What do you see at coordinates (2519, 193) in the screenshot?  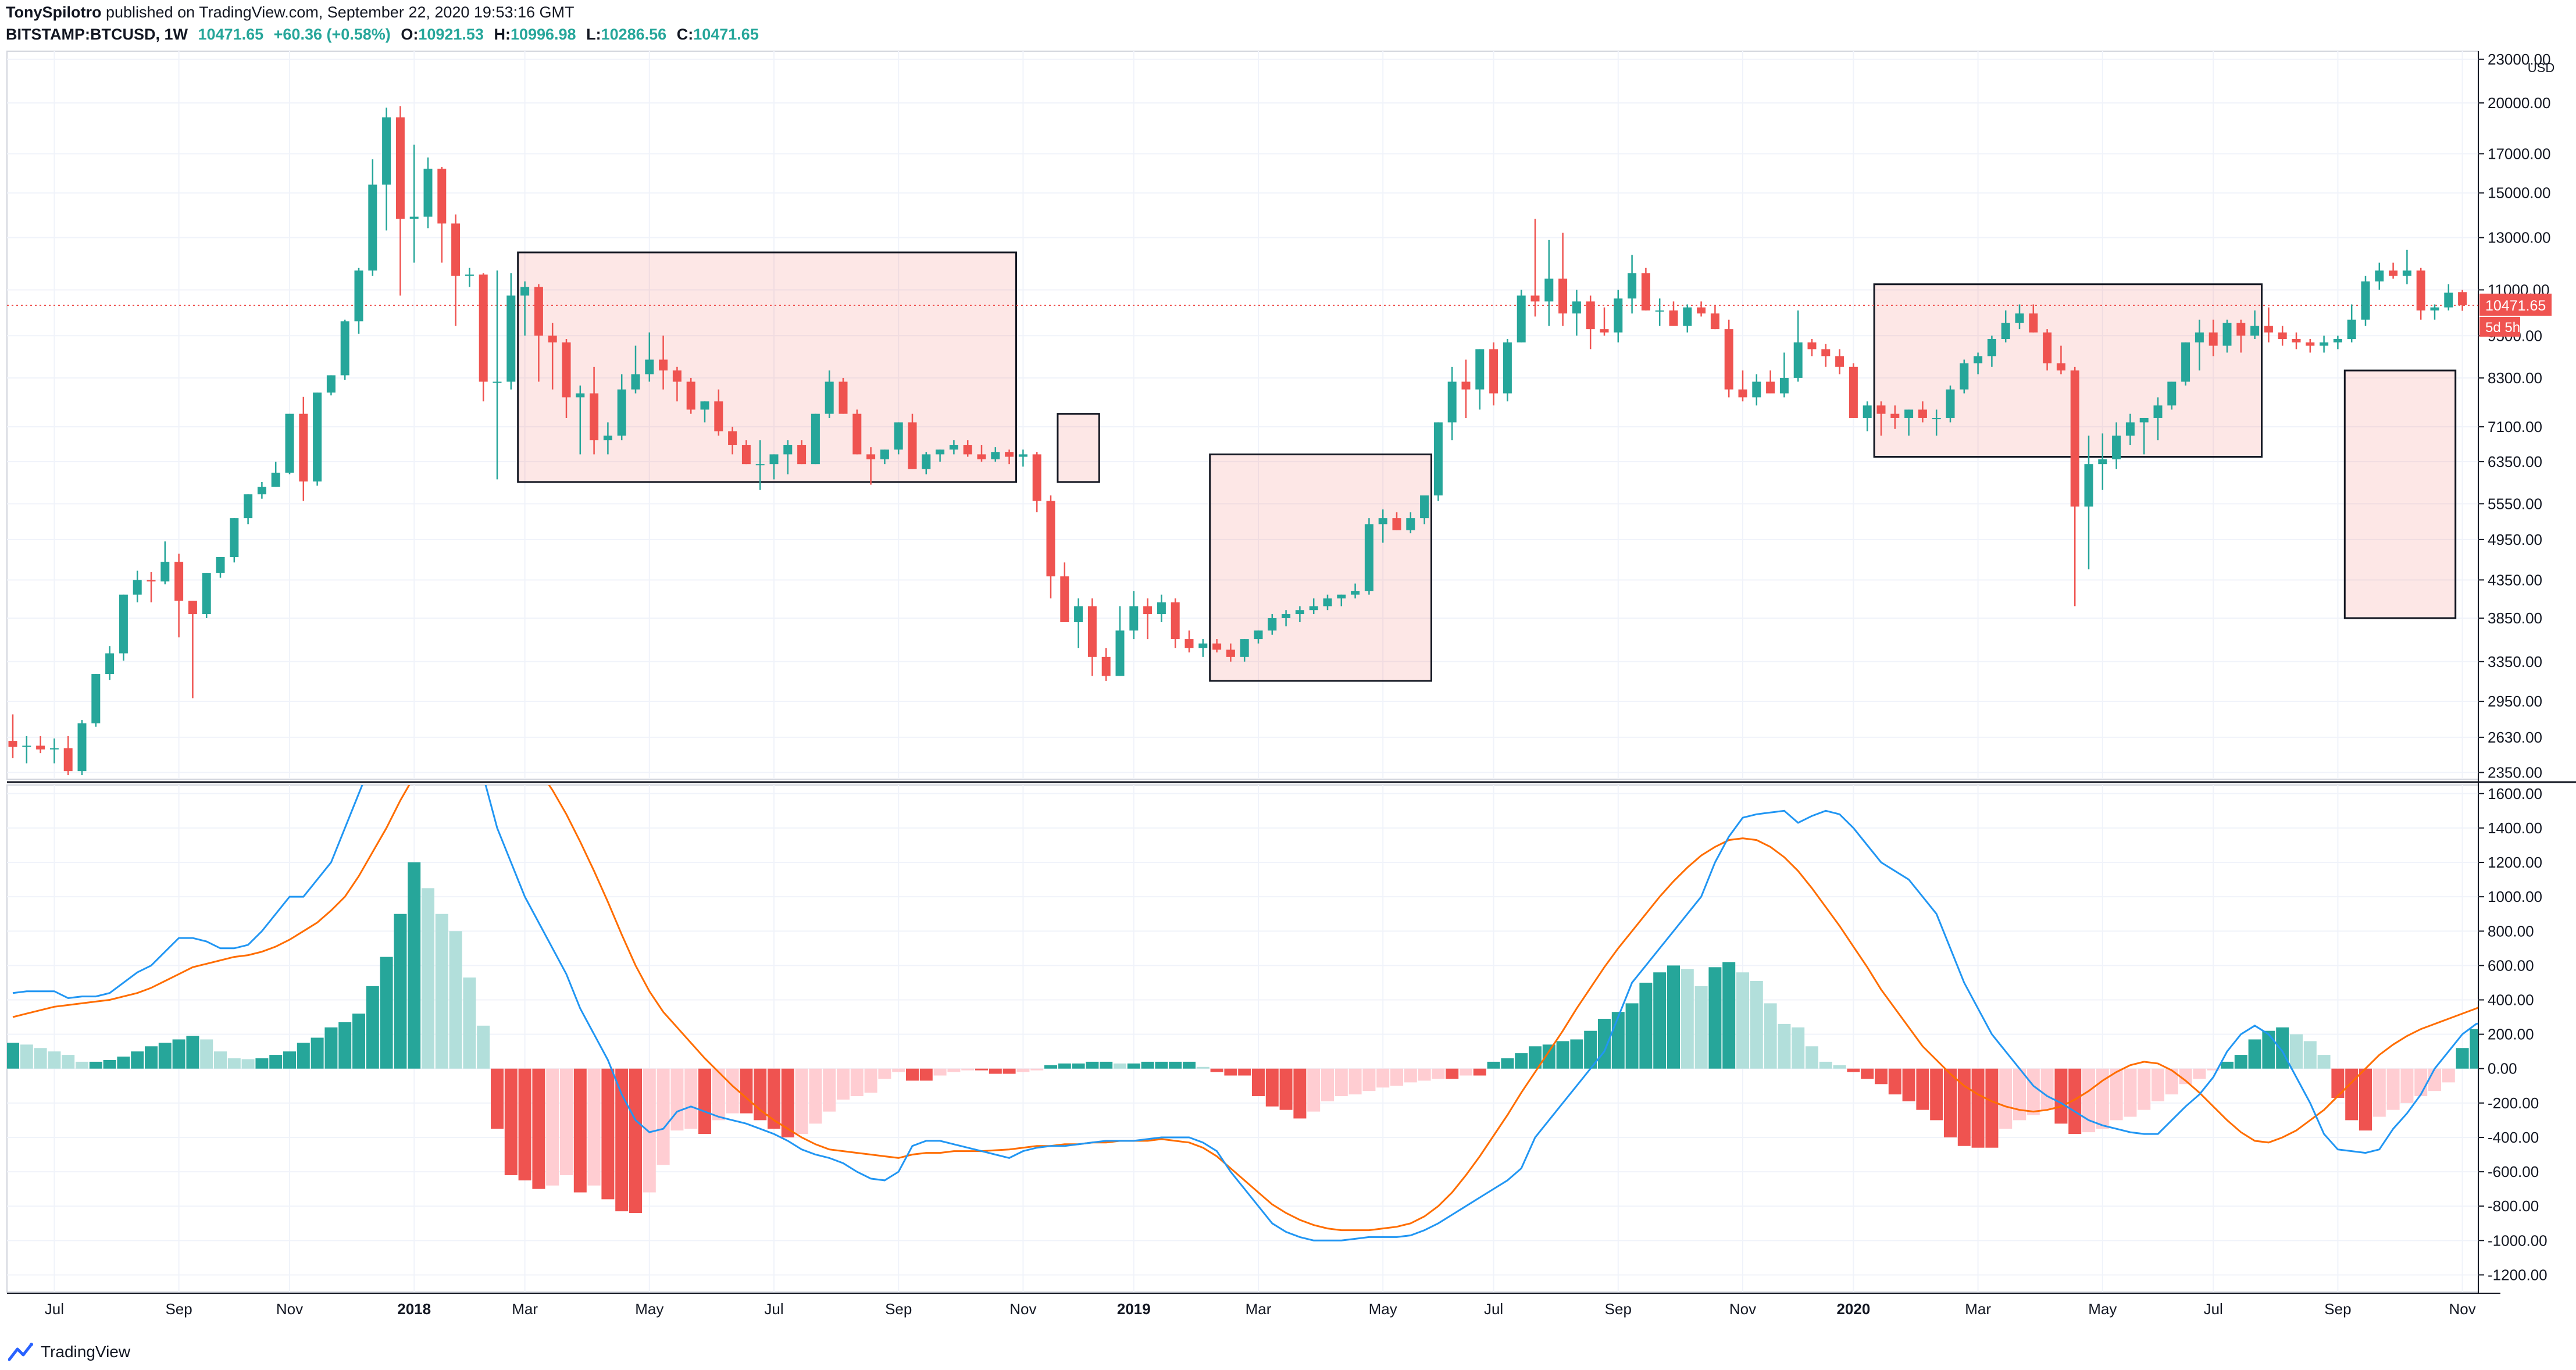 I see `price-tick-label: 15000.00` at bounding box center [2519, 193].